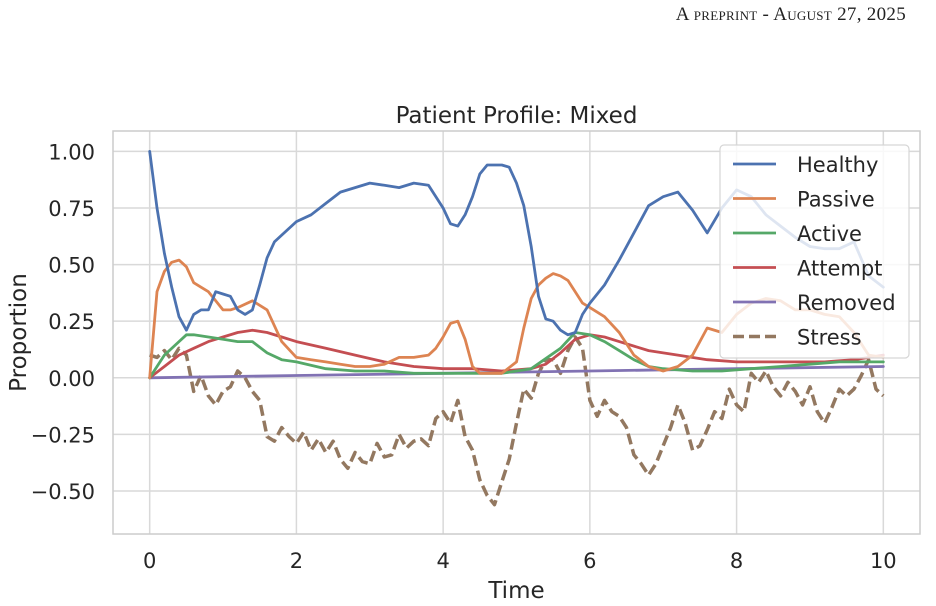  What do you see at coordinates (71, 209) in the screenshot?
I see `y-tick-label: 0.75` at bounding box center [71, 209].